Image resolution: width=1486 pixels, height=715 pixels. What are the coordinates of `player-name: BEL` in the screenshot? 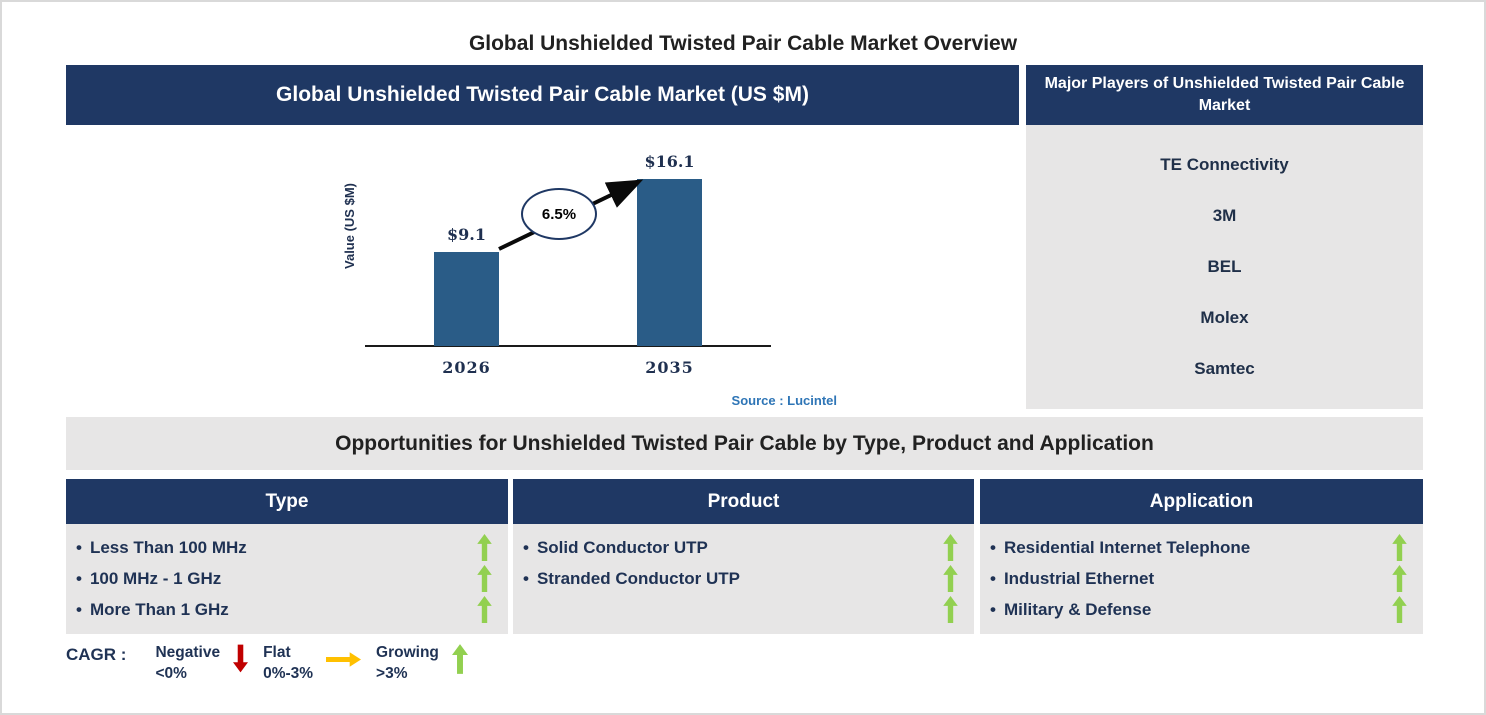 It's located at (1224, 266).